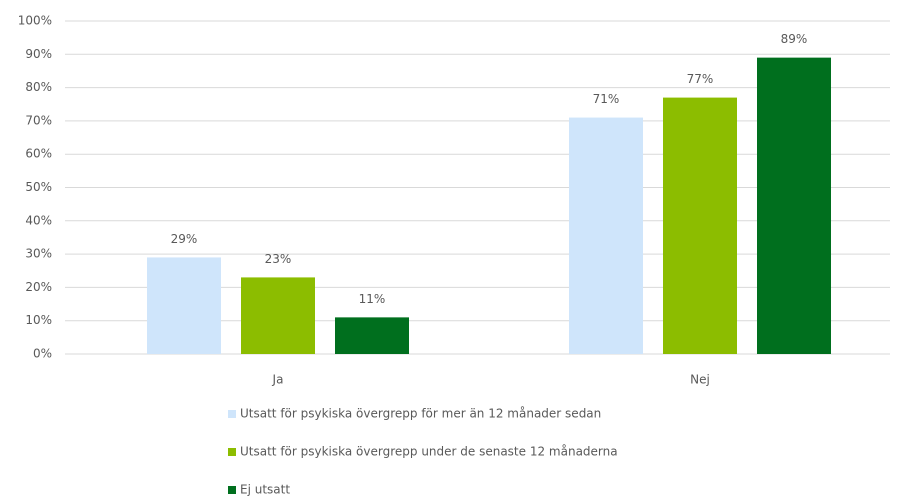 This screenshot has height=498, width=901. Describe the element at coordinates (184, 239) in the screenshot. I see `data-label: 29%` at that location.